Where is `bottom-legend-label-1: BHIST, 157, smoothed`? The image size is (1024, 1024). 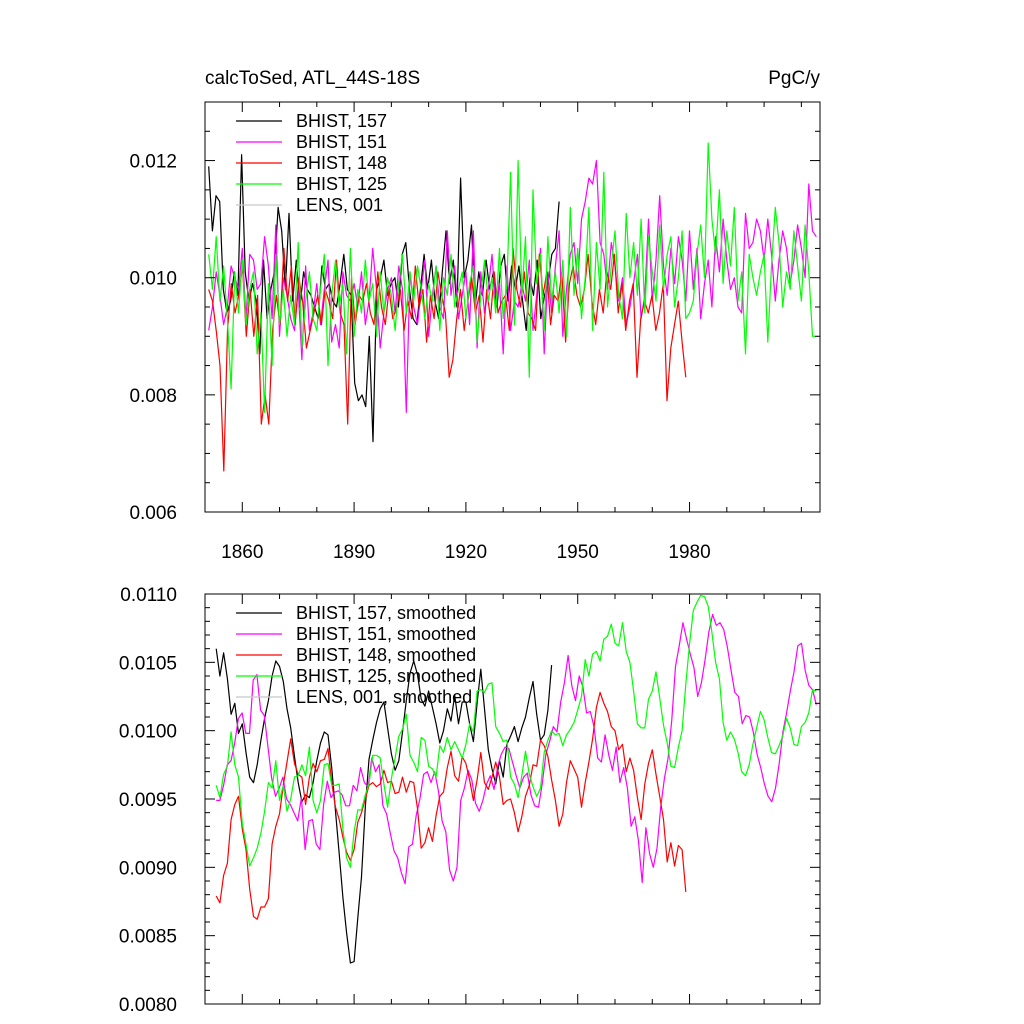
bottom-legend-label-1: BHIST, 157, smoothed is located at coordinates (386, 613).